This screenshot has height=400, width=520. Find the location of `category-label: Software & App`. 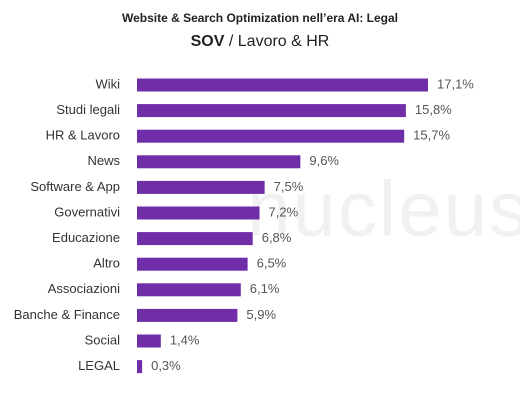

category-label: Software & App is located at coordinates (75, 186).